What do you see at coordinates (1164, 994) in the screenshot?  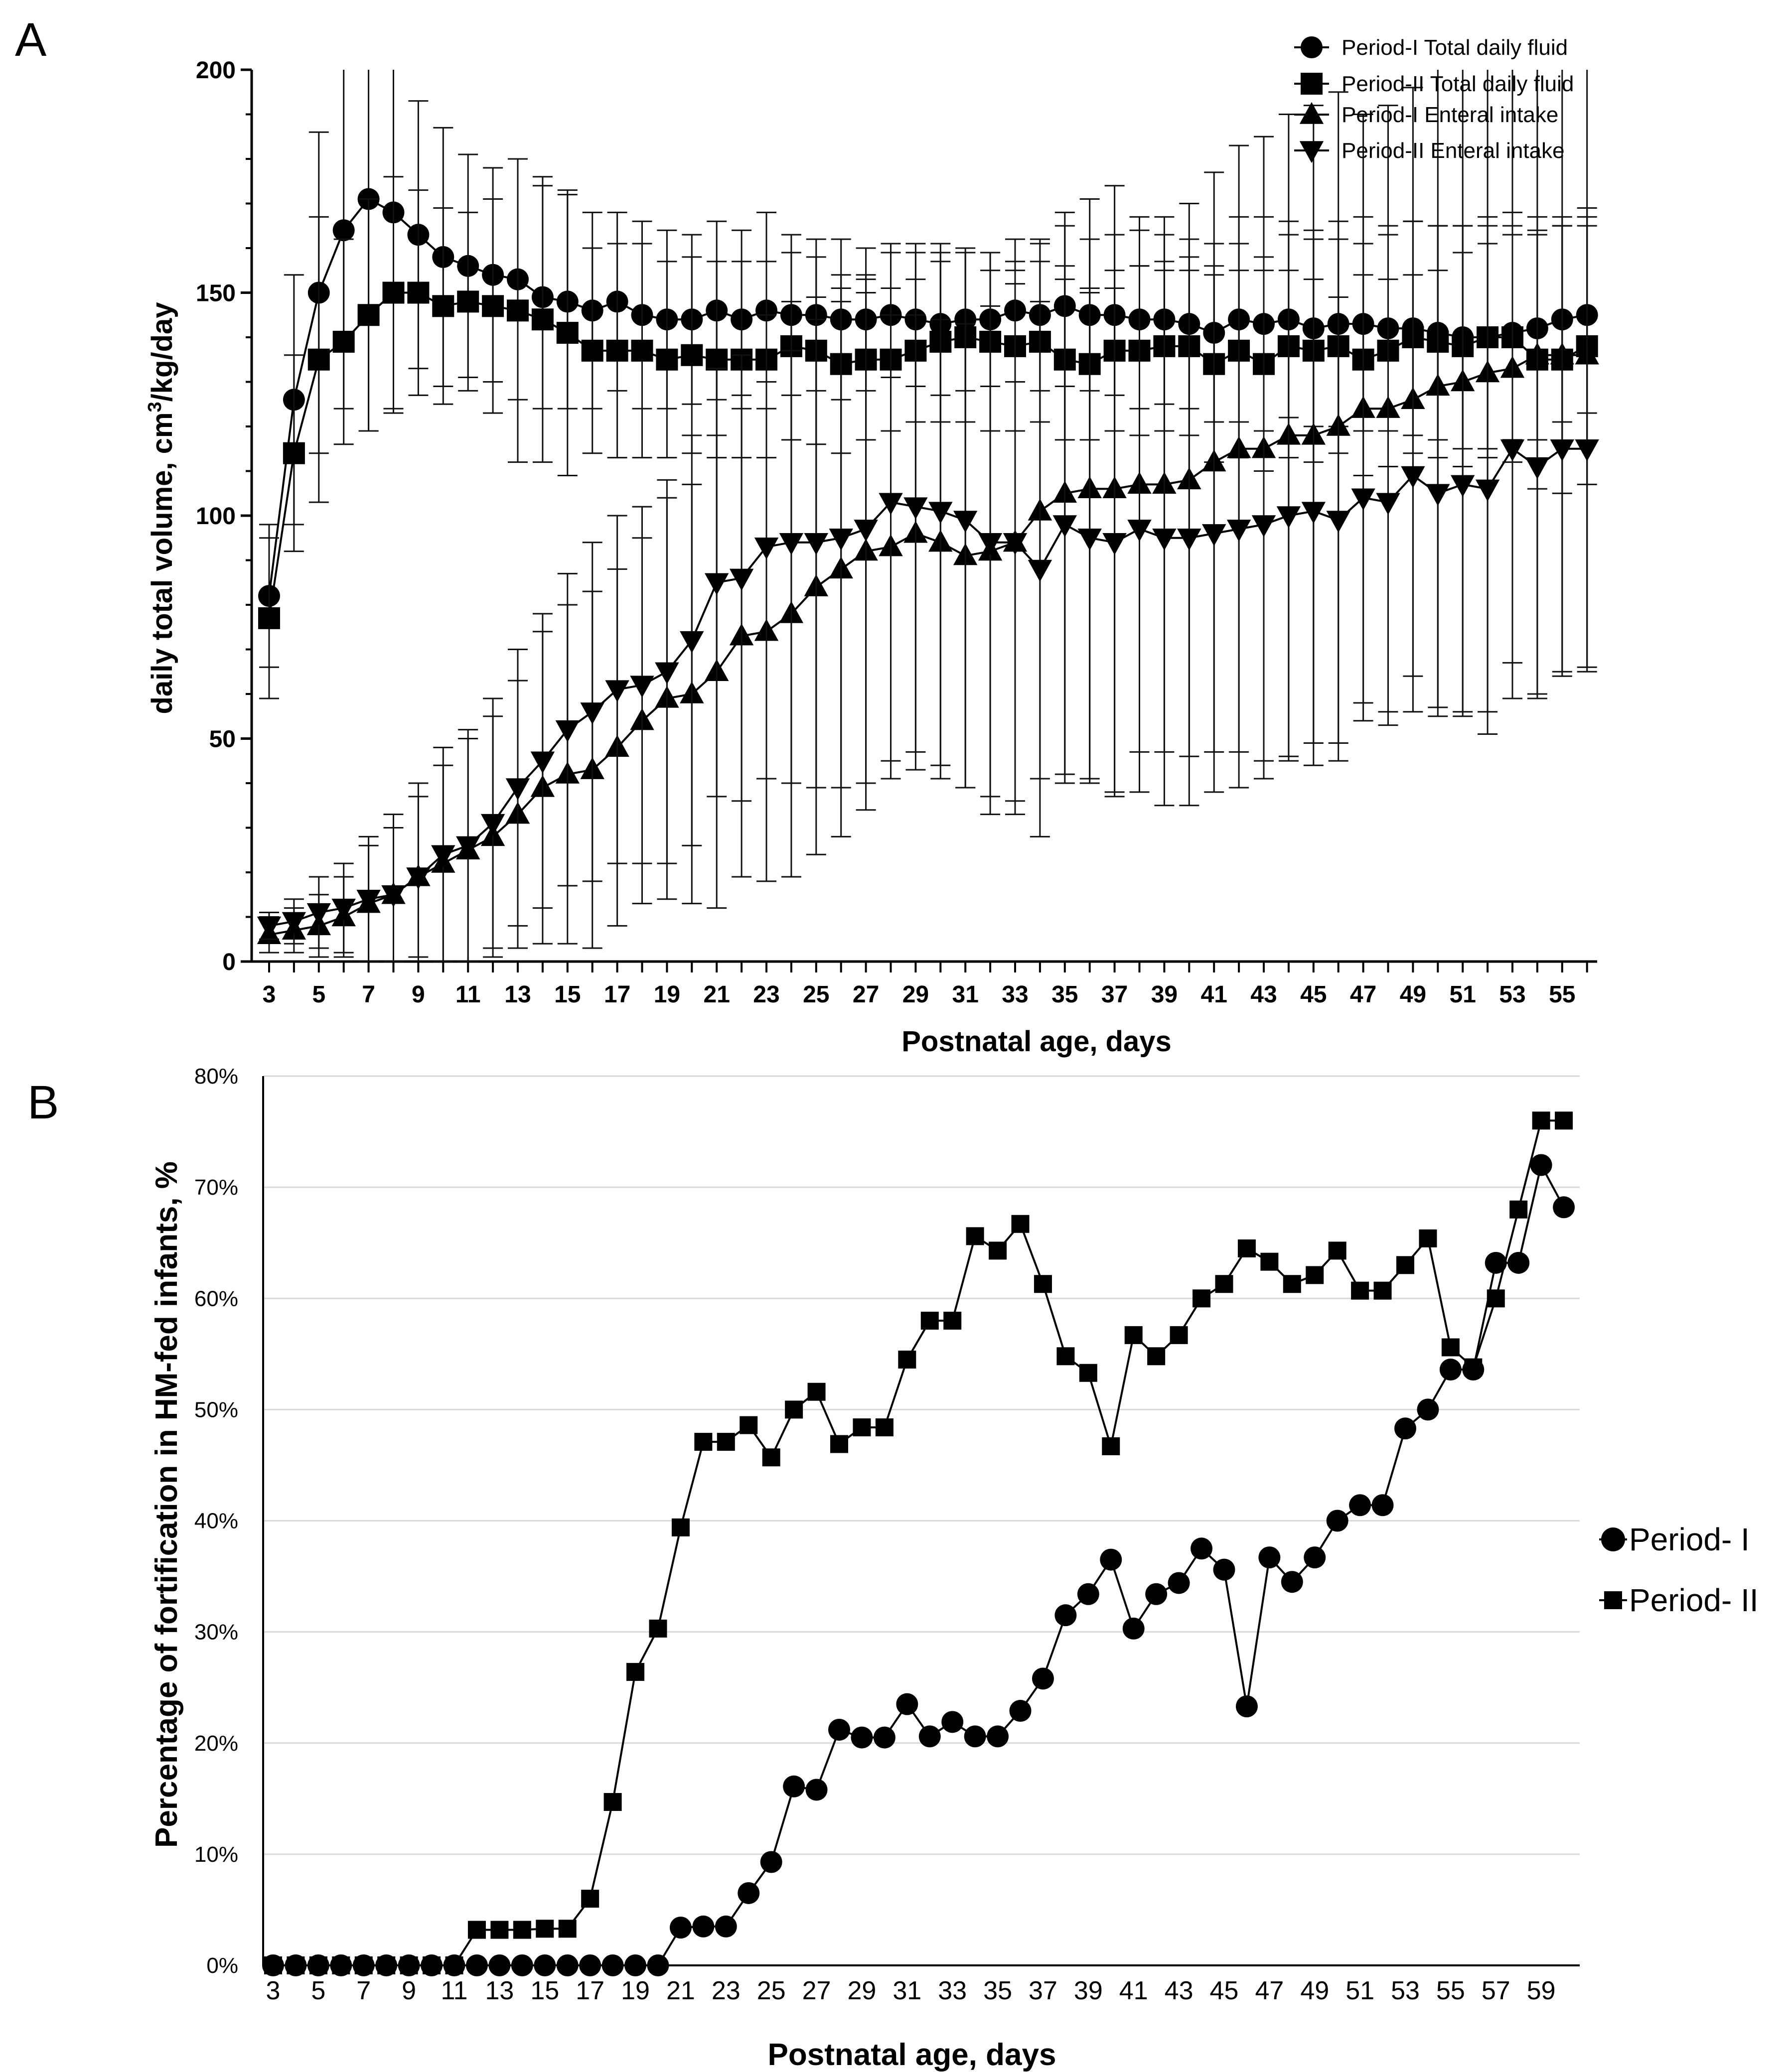 I see `panel-a-x-tick-label: 39` at bounding box center [1164, 994].